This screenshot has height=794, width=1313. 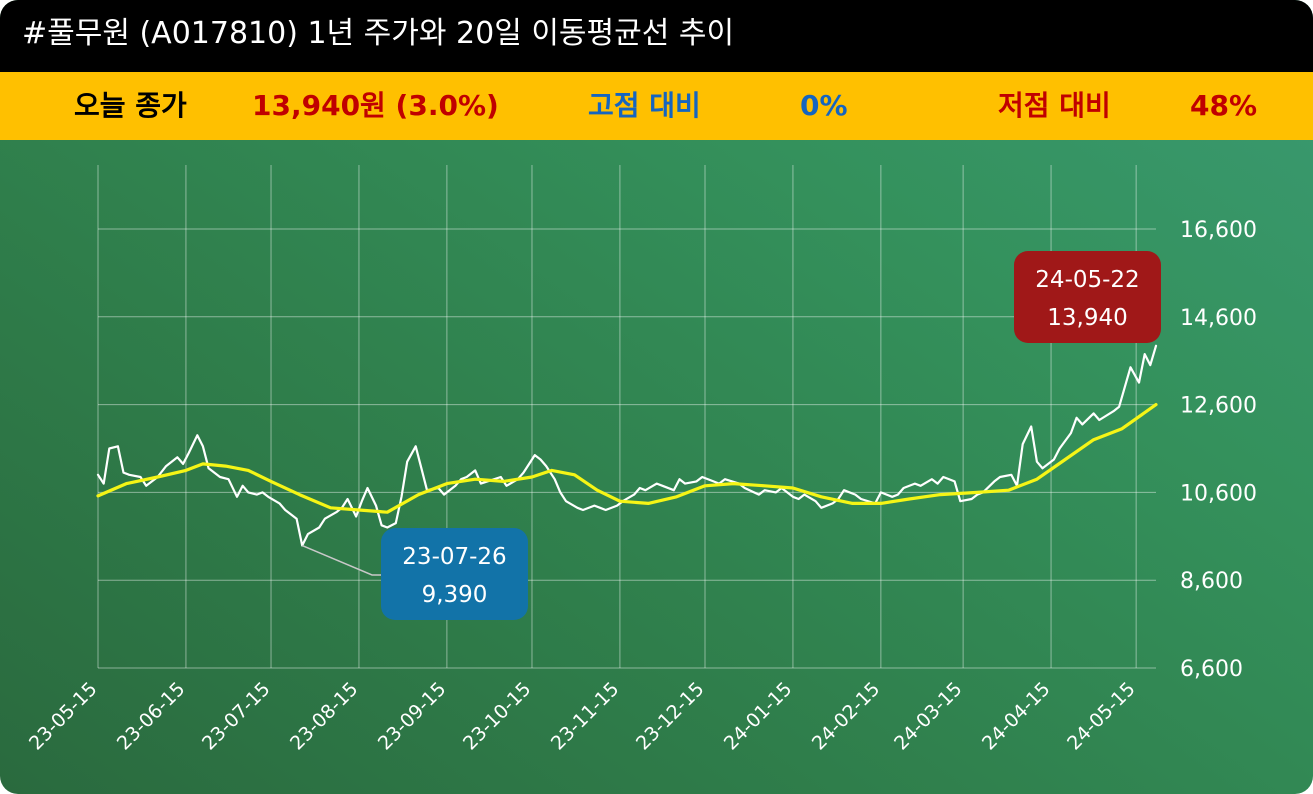 I want to click on x-tick-label: 24-05-15, so click(x=1101, y=716).